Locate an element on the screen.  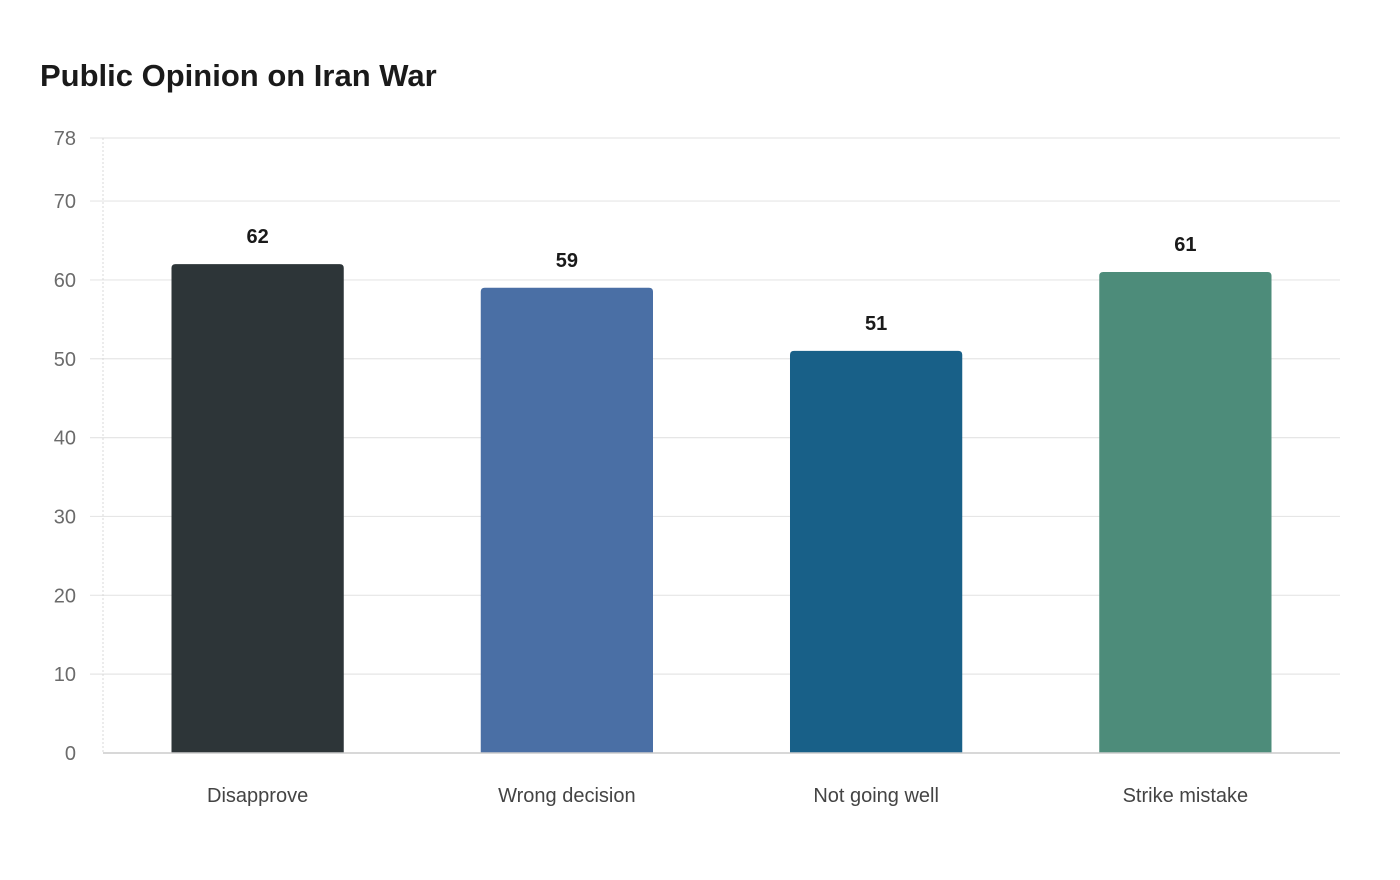
y-tick-label: 30 is located at coordinates (65, 517).